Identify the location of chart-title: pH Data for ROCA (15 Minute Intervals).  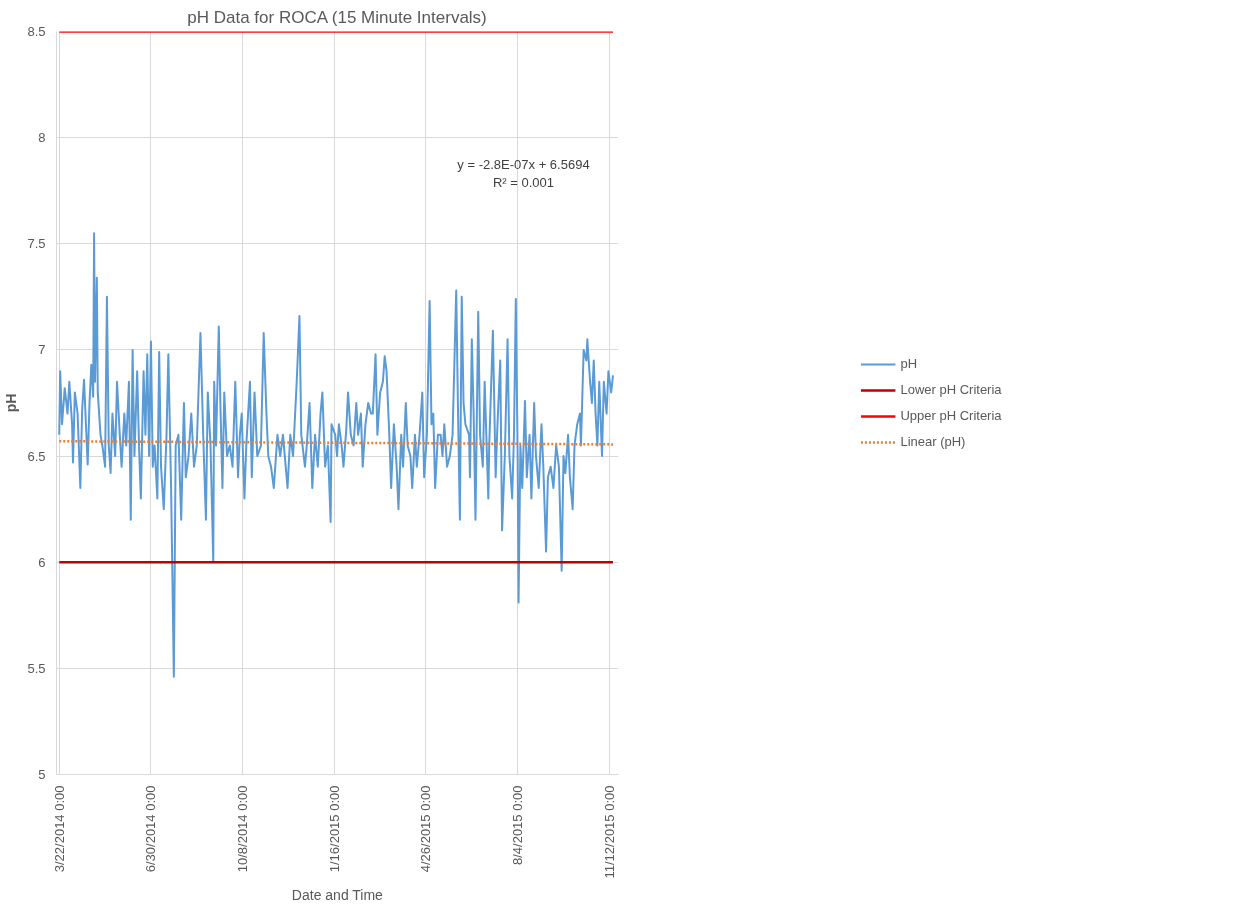
(337, 17).